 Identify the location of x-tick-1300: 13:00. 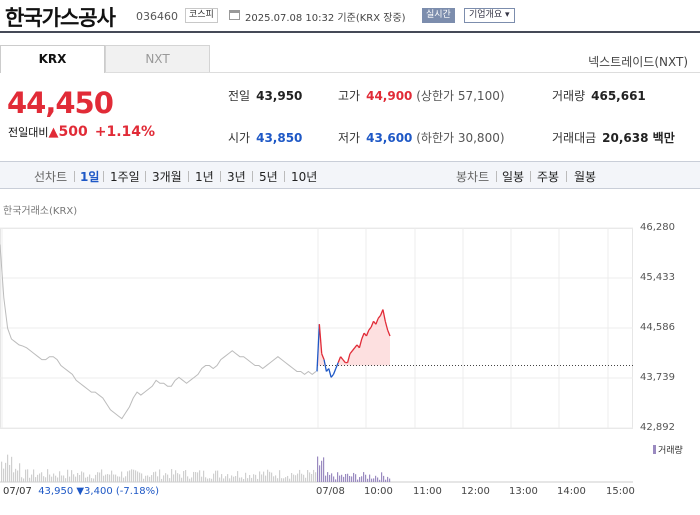
(523, 491).